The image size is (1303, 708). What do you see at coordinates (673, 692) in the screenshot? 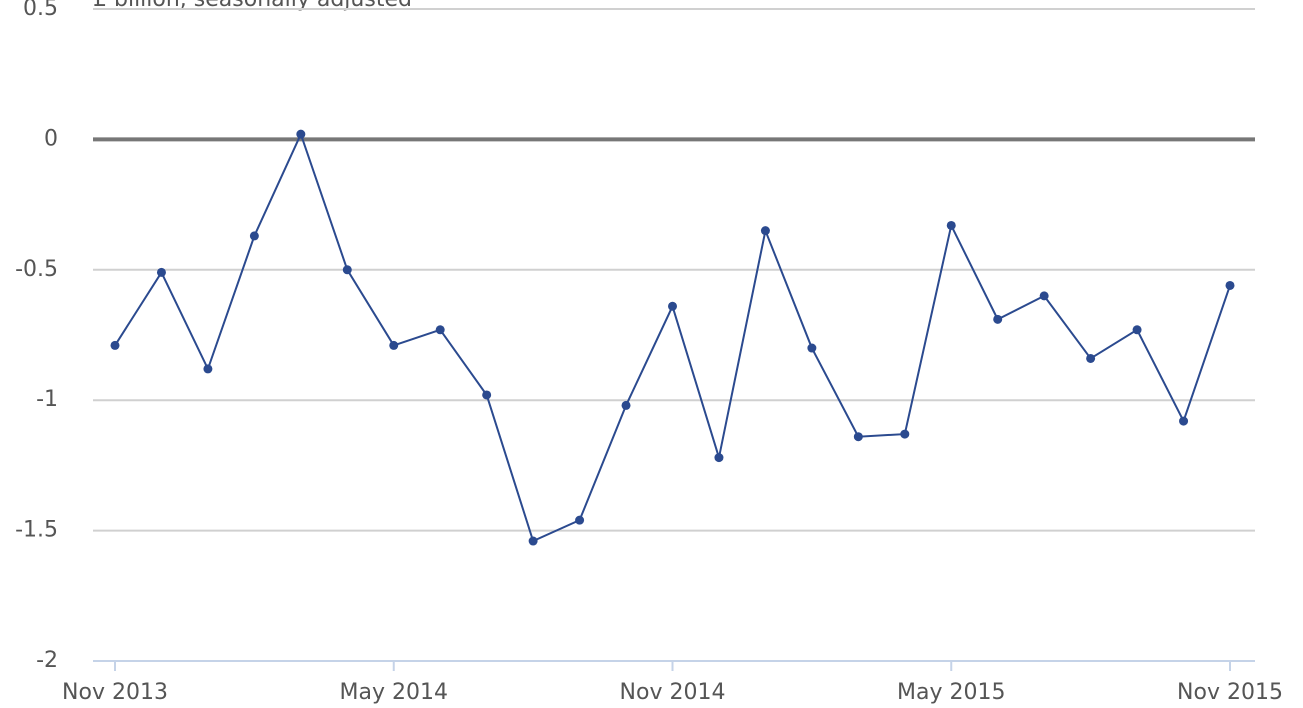
I see `x-tick-label: Nov 2014` at bounding box center [673, 692].